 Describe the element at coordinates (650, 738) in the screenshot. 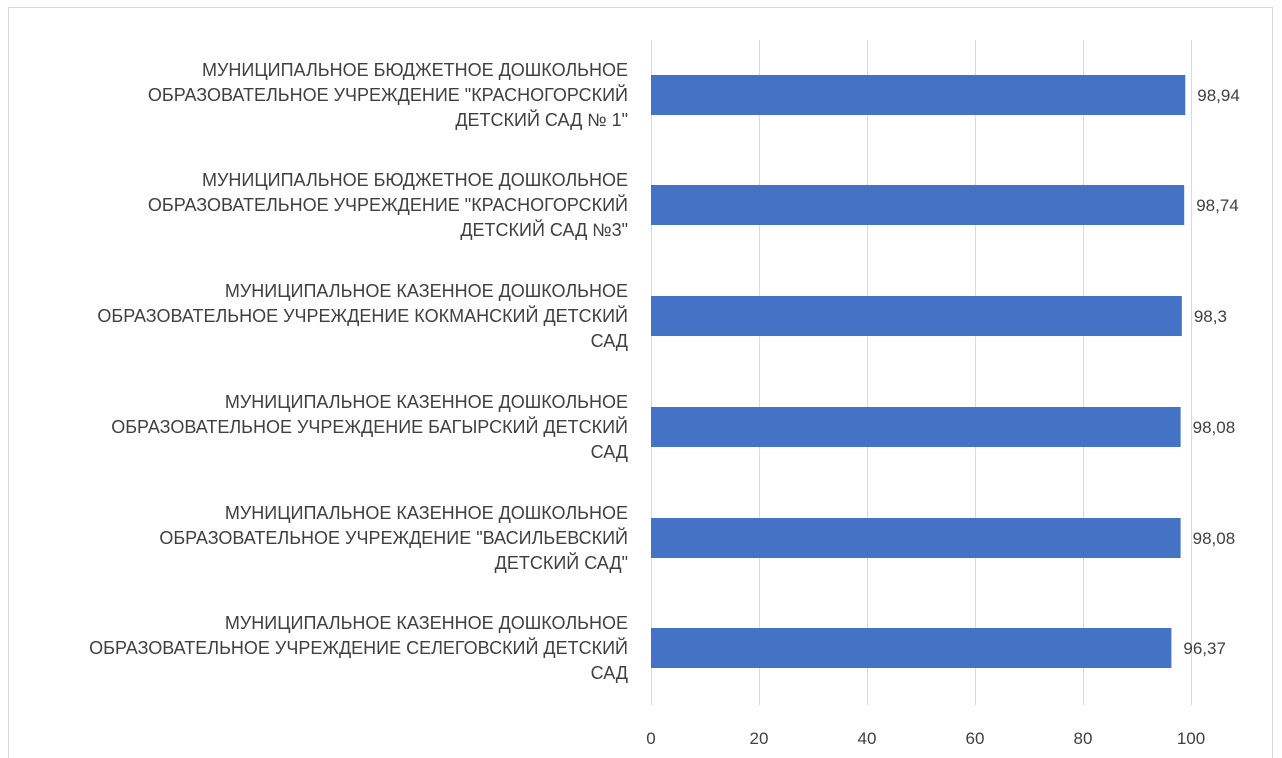

I see `x-tick-label: 0` at that location.